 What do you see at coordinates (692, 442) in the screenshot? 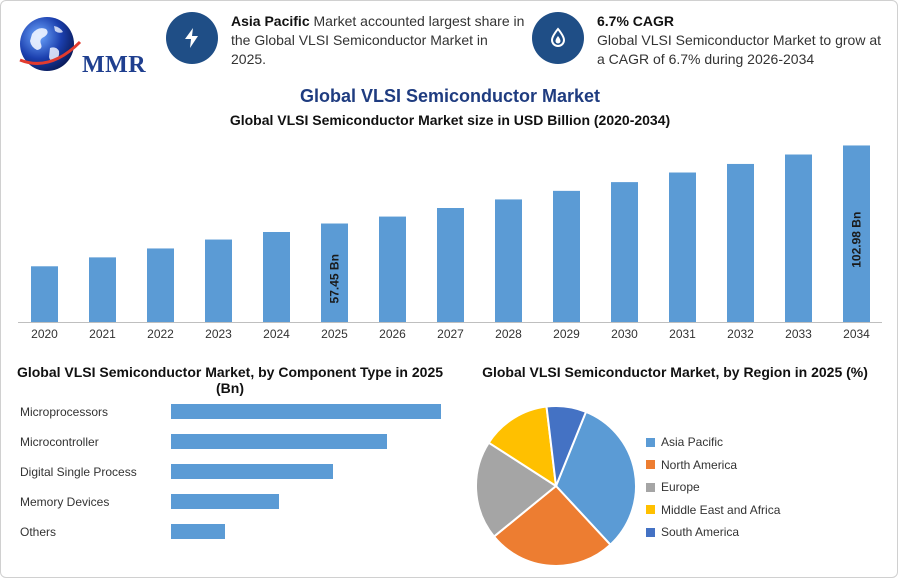
I see `legend-label: Asia Pacific` at bounding box center [692, 442].